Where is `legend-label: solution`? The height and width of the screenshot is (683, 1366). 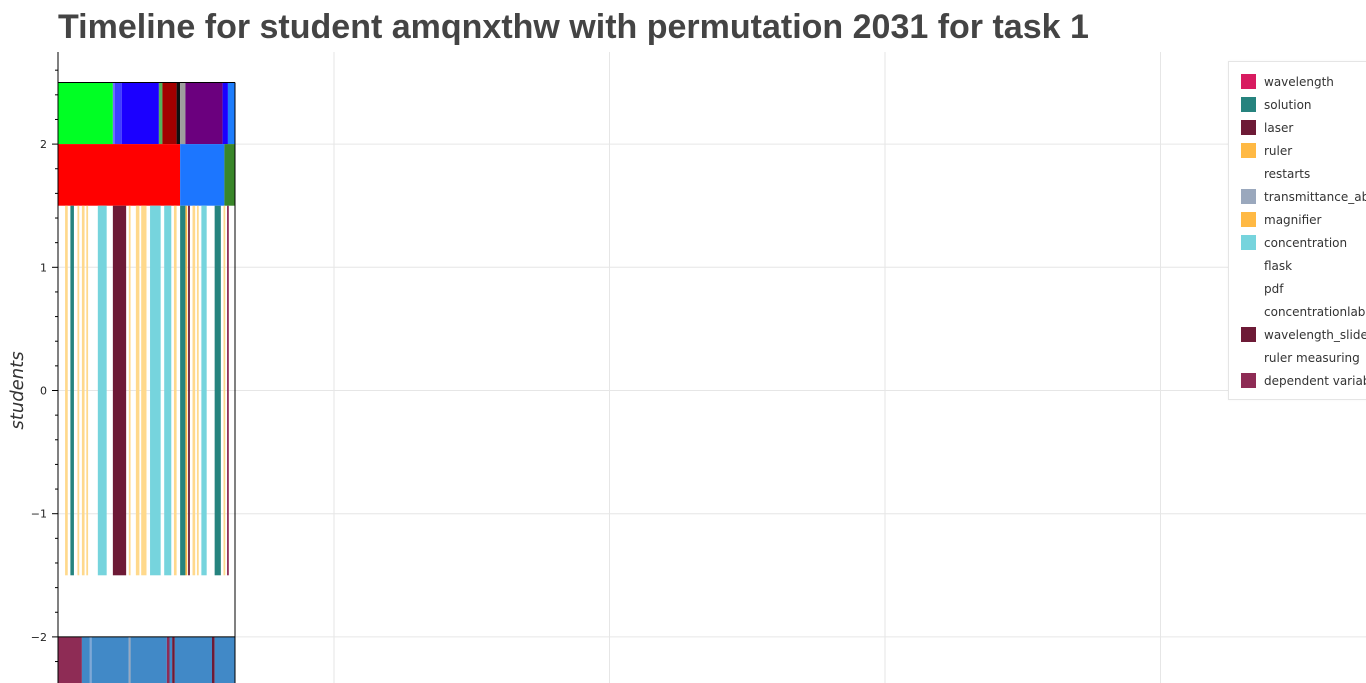
legend-label: solution is located at coordinates (1288, 104).